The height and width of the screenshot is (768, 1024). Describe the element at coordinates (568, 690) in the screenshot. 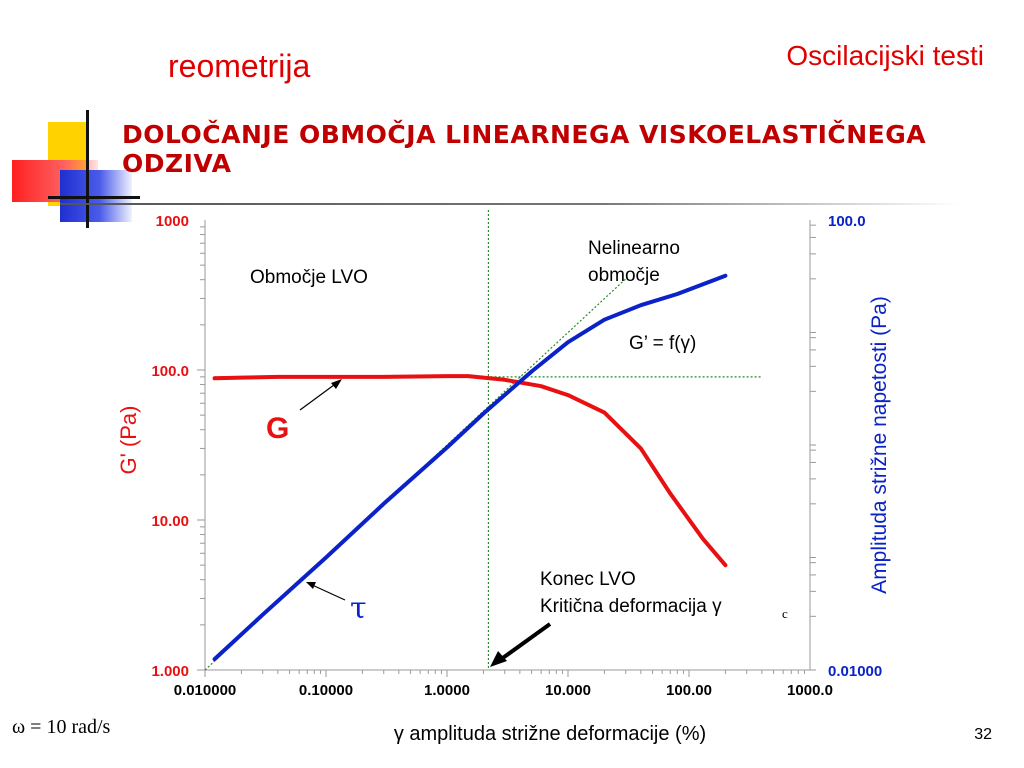

I see `x-tick-label: 10.000` at that location.